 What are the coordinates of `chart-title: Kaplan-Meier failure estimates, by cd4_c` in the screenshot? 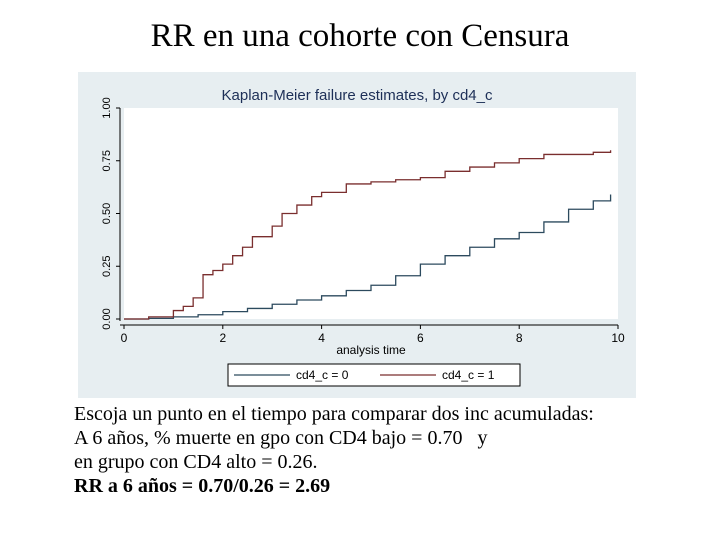 It's located at (357, 95).